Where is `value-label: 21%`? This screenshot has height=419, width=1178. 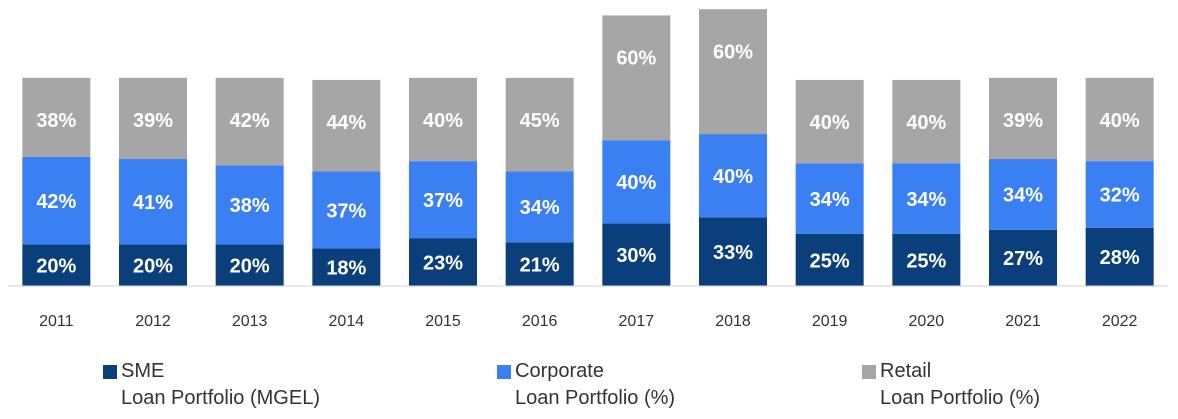
value-label: 21% is located at coordinates (540, 265).